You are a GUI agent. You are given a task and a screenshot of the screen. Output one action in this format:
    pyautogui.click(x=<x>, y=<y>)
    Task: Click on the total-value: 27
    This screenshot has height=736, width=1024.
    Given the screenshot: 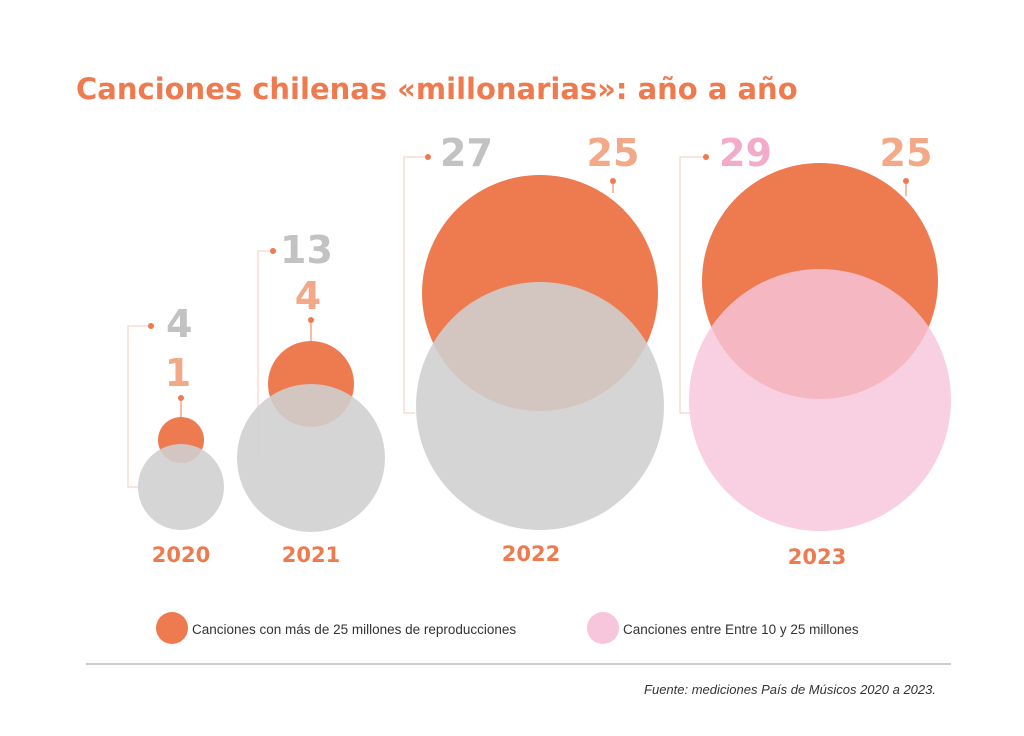 What is the action you would take?
    pyautogui.click(x=466, y=153)
    